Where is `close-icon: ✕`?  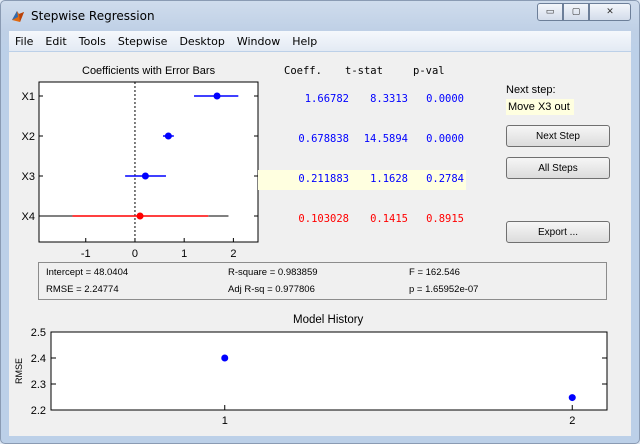
close-icon: ✕ is located at coordinates (610, 12).